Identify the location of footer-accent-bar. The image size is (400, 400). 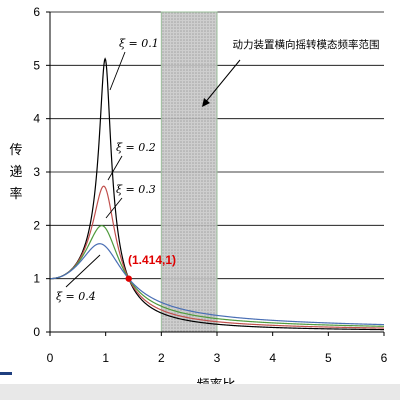
(6, 373).